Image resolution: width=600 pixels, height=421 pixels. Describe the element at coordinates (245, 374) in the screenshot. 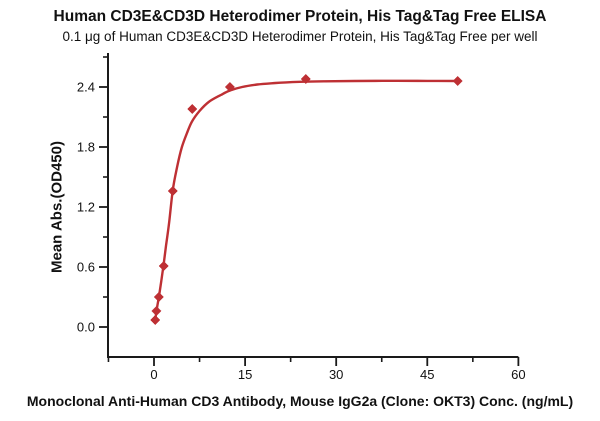

I see `x-tick-label: 15` at that location.